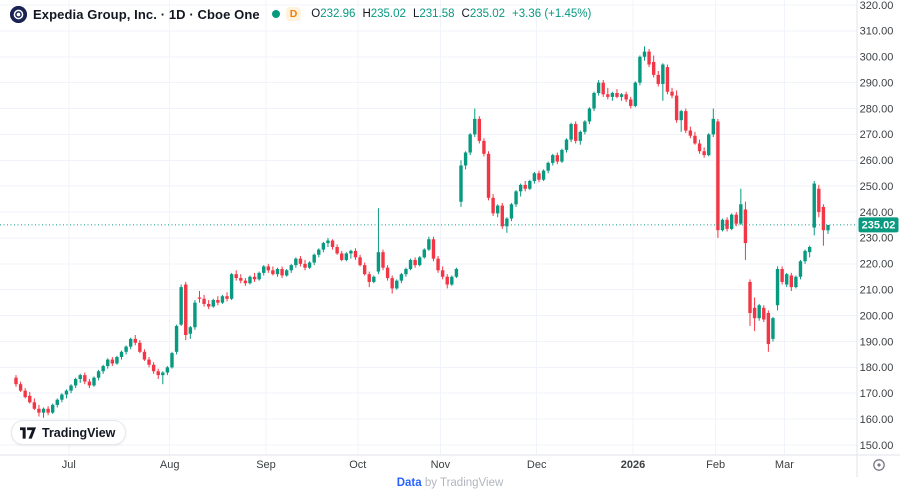  I want to click on tradingview-logo: TradingView, so click(69, 432).